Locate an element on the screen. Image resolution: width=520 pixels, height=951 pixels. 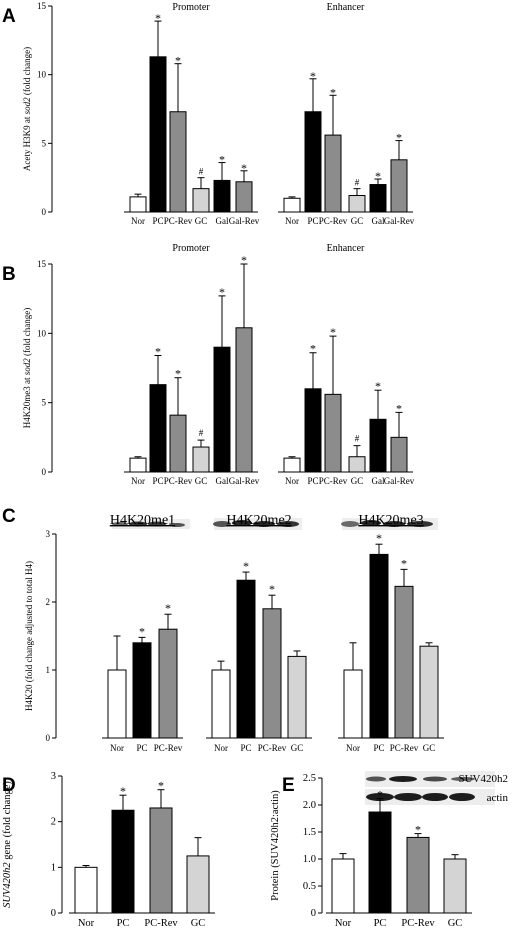
y-axis-label-part: SUV420h2 is located at coordinates (7, 885).